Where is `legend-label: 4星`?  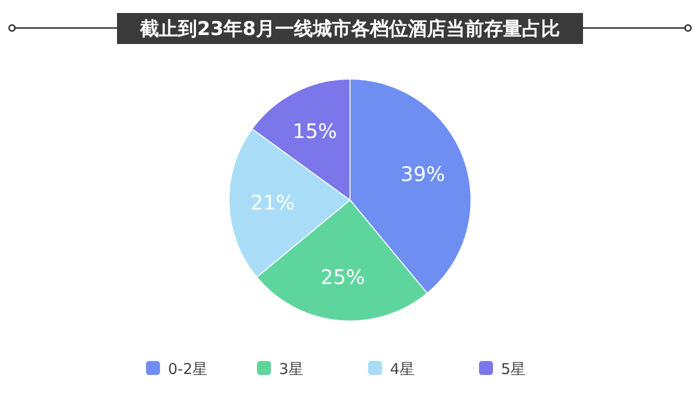
legend-label: 4星 is located at coordinates (402, 369).